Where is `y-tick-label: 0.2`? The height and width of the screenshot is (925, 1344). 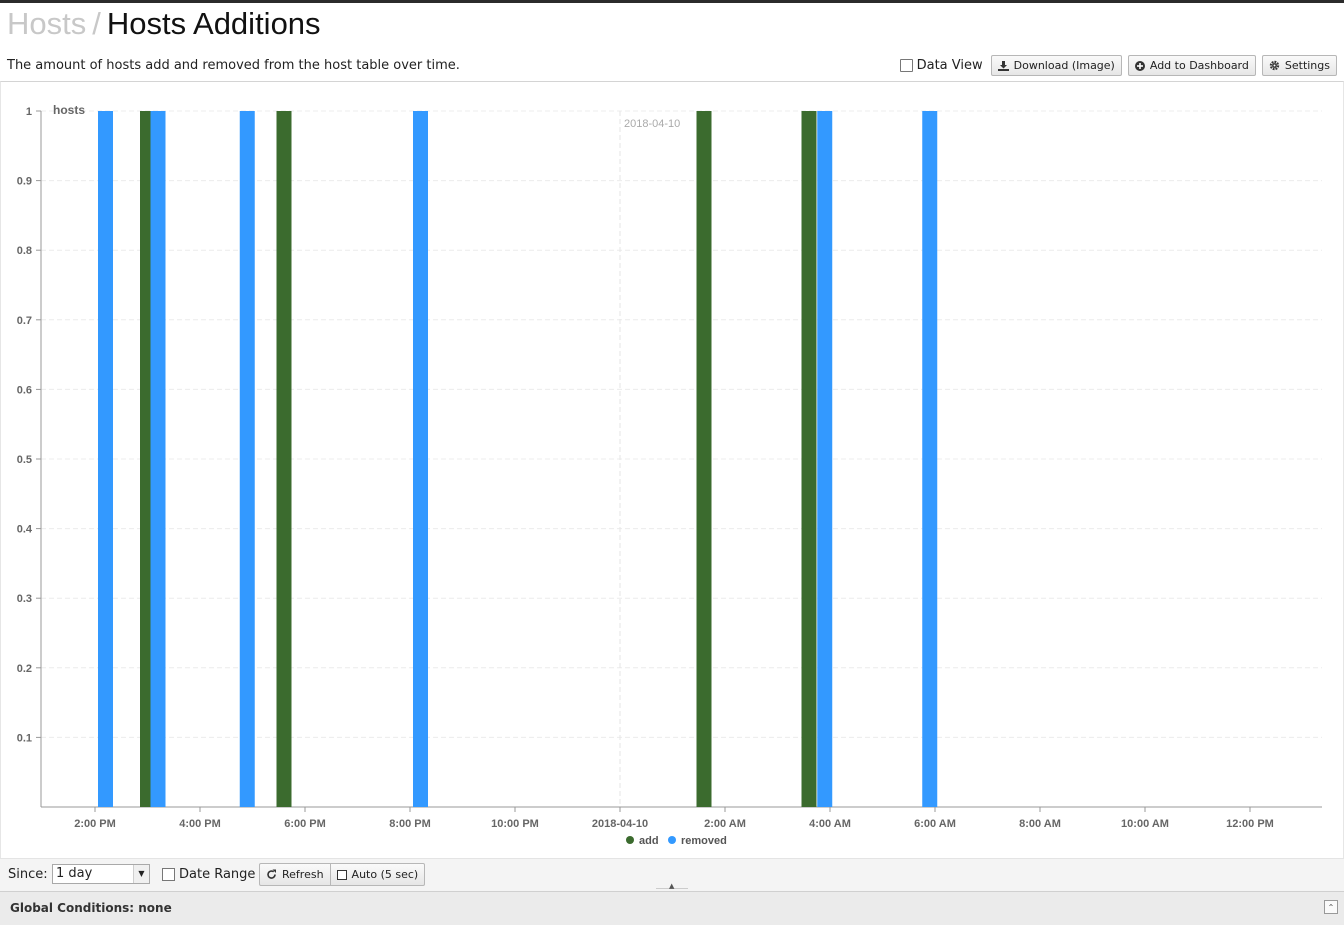
y-tick-label: 0.2 is located at coordinates (24, 669).